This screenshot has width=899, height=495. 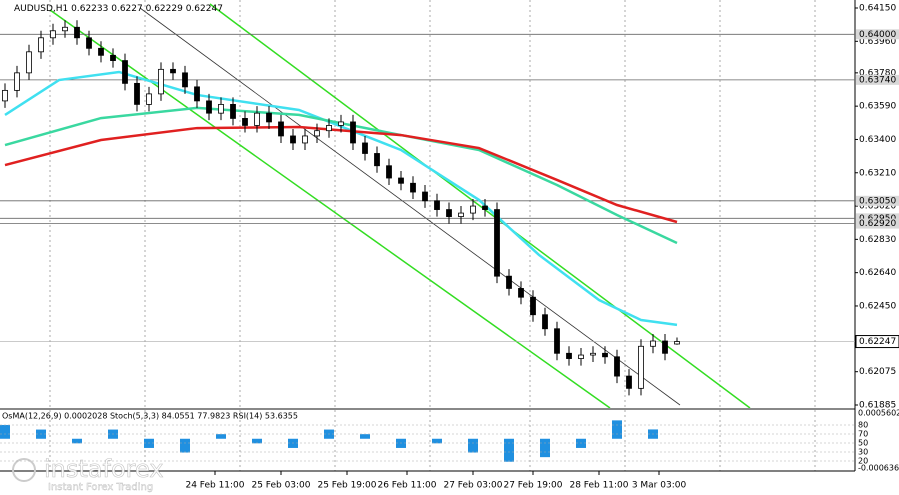 What do you see at coordinates (877, 273) in the screenshot?
I see `y-tick-label: 0.62640` at bounding box center [877, 273].